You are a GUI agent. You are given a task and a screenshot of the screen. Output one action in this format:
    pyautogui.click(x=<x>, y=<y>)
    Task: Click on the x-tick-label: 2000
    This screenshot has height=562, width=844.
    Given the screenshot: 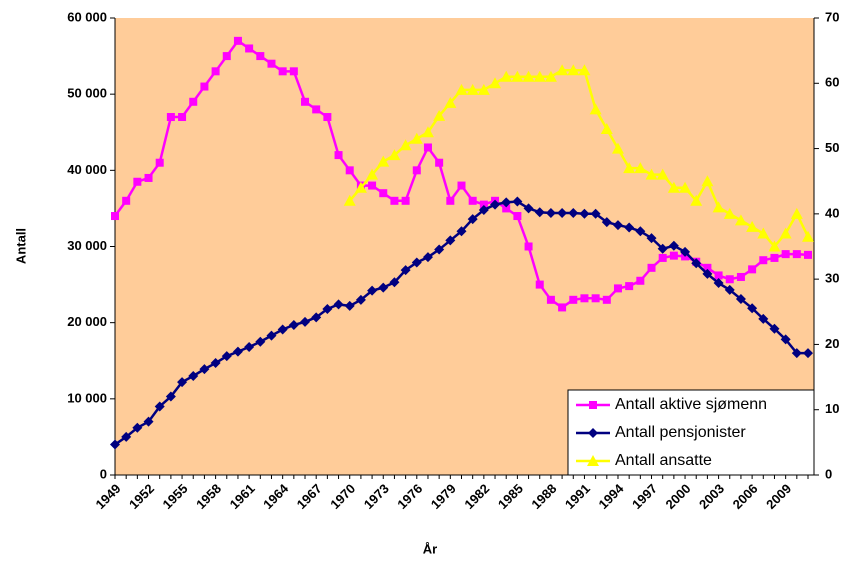 What is the action you would take?
    pyautogui.click(x=678, y=496)
    